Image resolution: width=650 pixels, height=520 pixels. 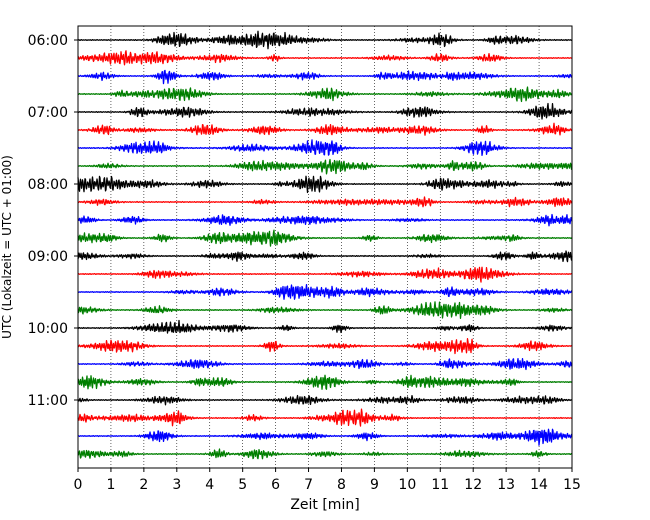 What do you see at coordinates (78, 485) in the screenshot?
I see `x-tick-label: 0` at bounding box center [78, 485].